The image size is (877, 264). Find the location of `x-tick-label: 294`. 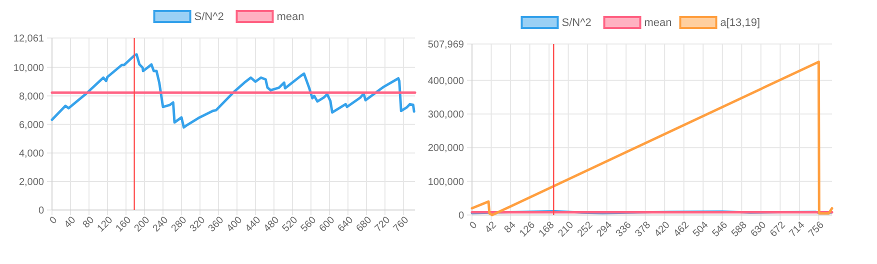

x-tick-label: 294 is located at coordinates (604, 230).